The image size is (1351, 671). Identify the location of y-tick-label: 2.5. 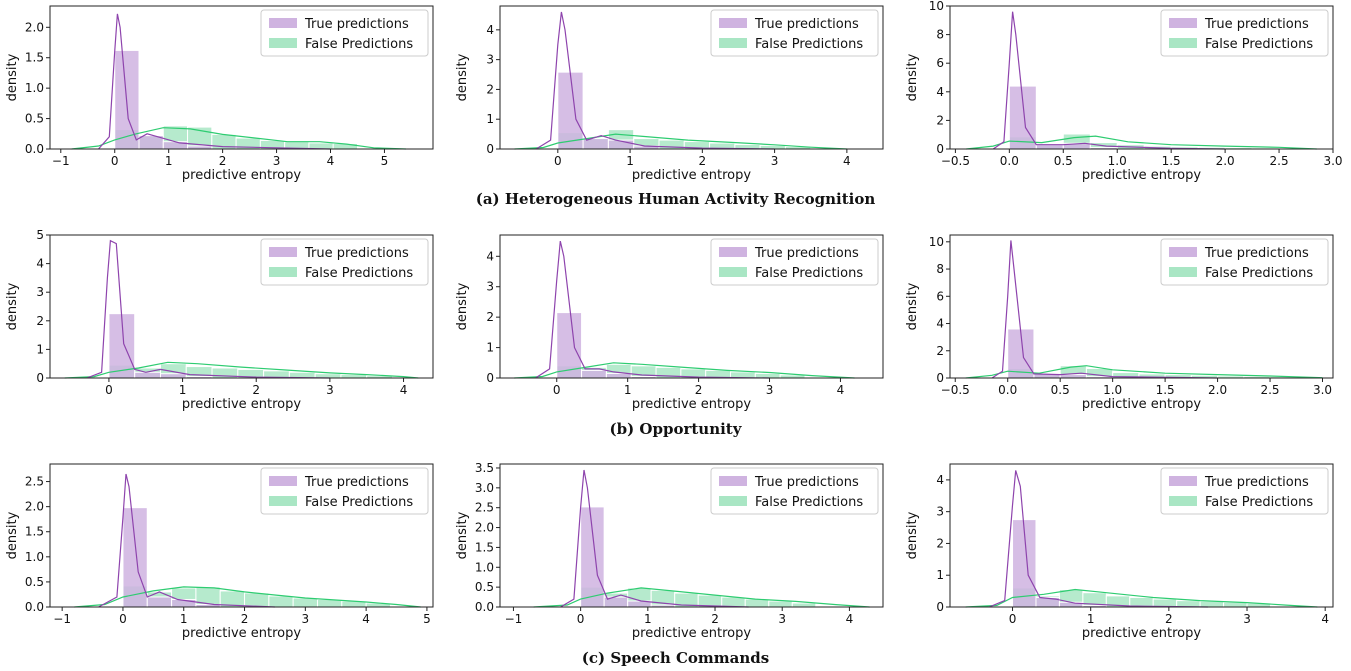
(484, 508).